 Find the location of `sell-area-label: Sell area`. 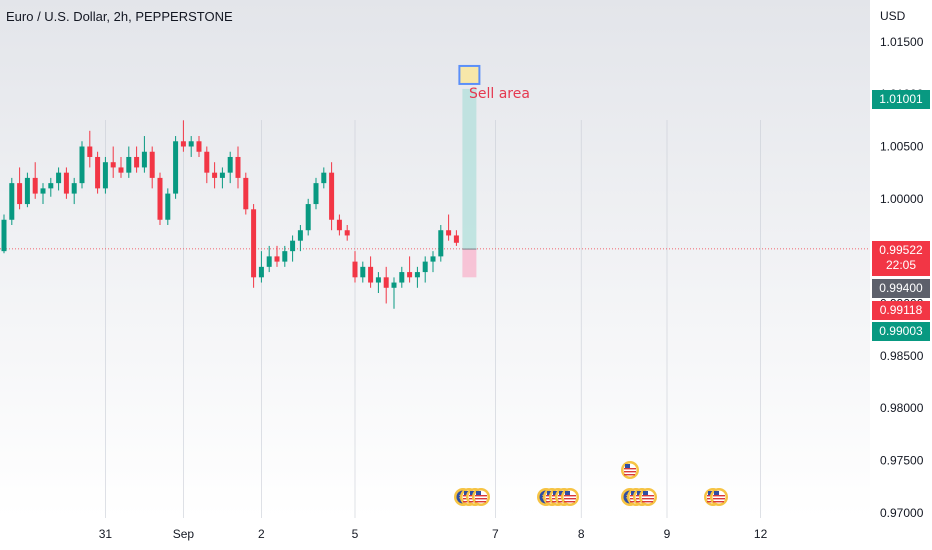

sell-area-label: Sell area is located at coordinates (499, 94).